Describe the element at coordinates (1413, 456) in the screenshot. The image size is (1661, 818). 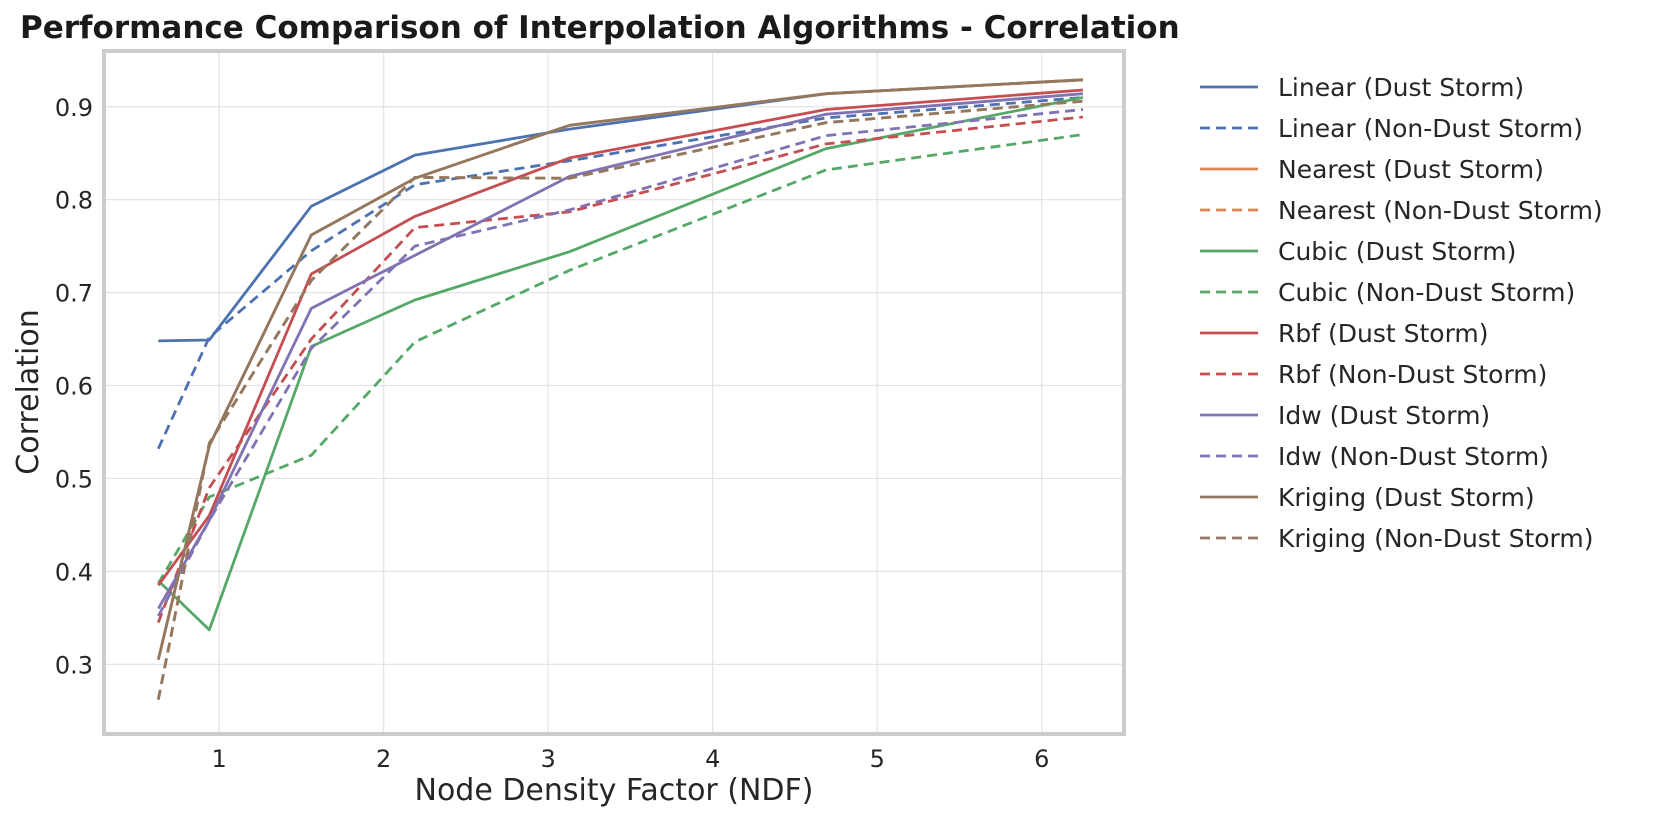
I see `legend-entry-label: Idw (Non-Dust Storm)` at that location.